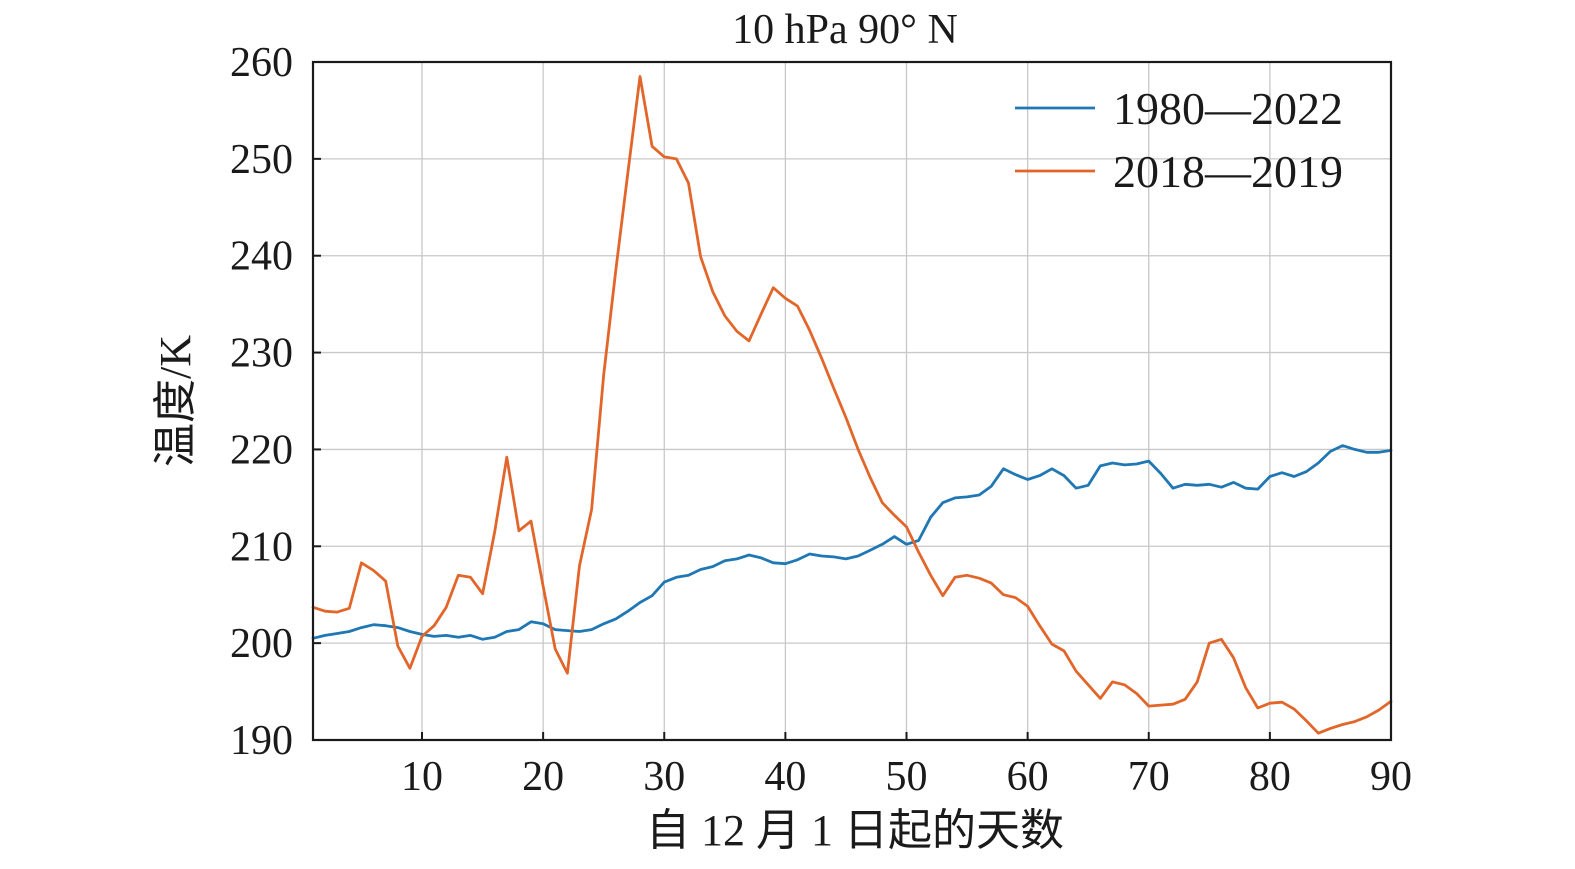 Image resolution: width=1575 pixels, height=869 pixels. Describe the element at coordinates (1391, 777) in the screenshot. I see `x-tick-label: 90` at that location.